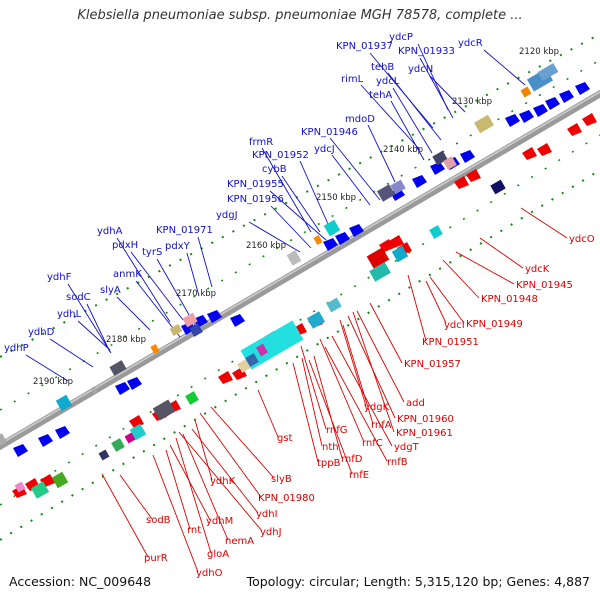 This screenshot has height=600, width=600. What do you see at coordinates (239, 541) in the screenshot?
I see `reverse-gene-label: nemA` at bounding box center [239, 541].